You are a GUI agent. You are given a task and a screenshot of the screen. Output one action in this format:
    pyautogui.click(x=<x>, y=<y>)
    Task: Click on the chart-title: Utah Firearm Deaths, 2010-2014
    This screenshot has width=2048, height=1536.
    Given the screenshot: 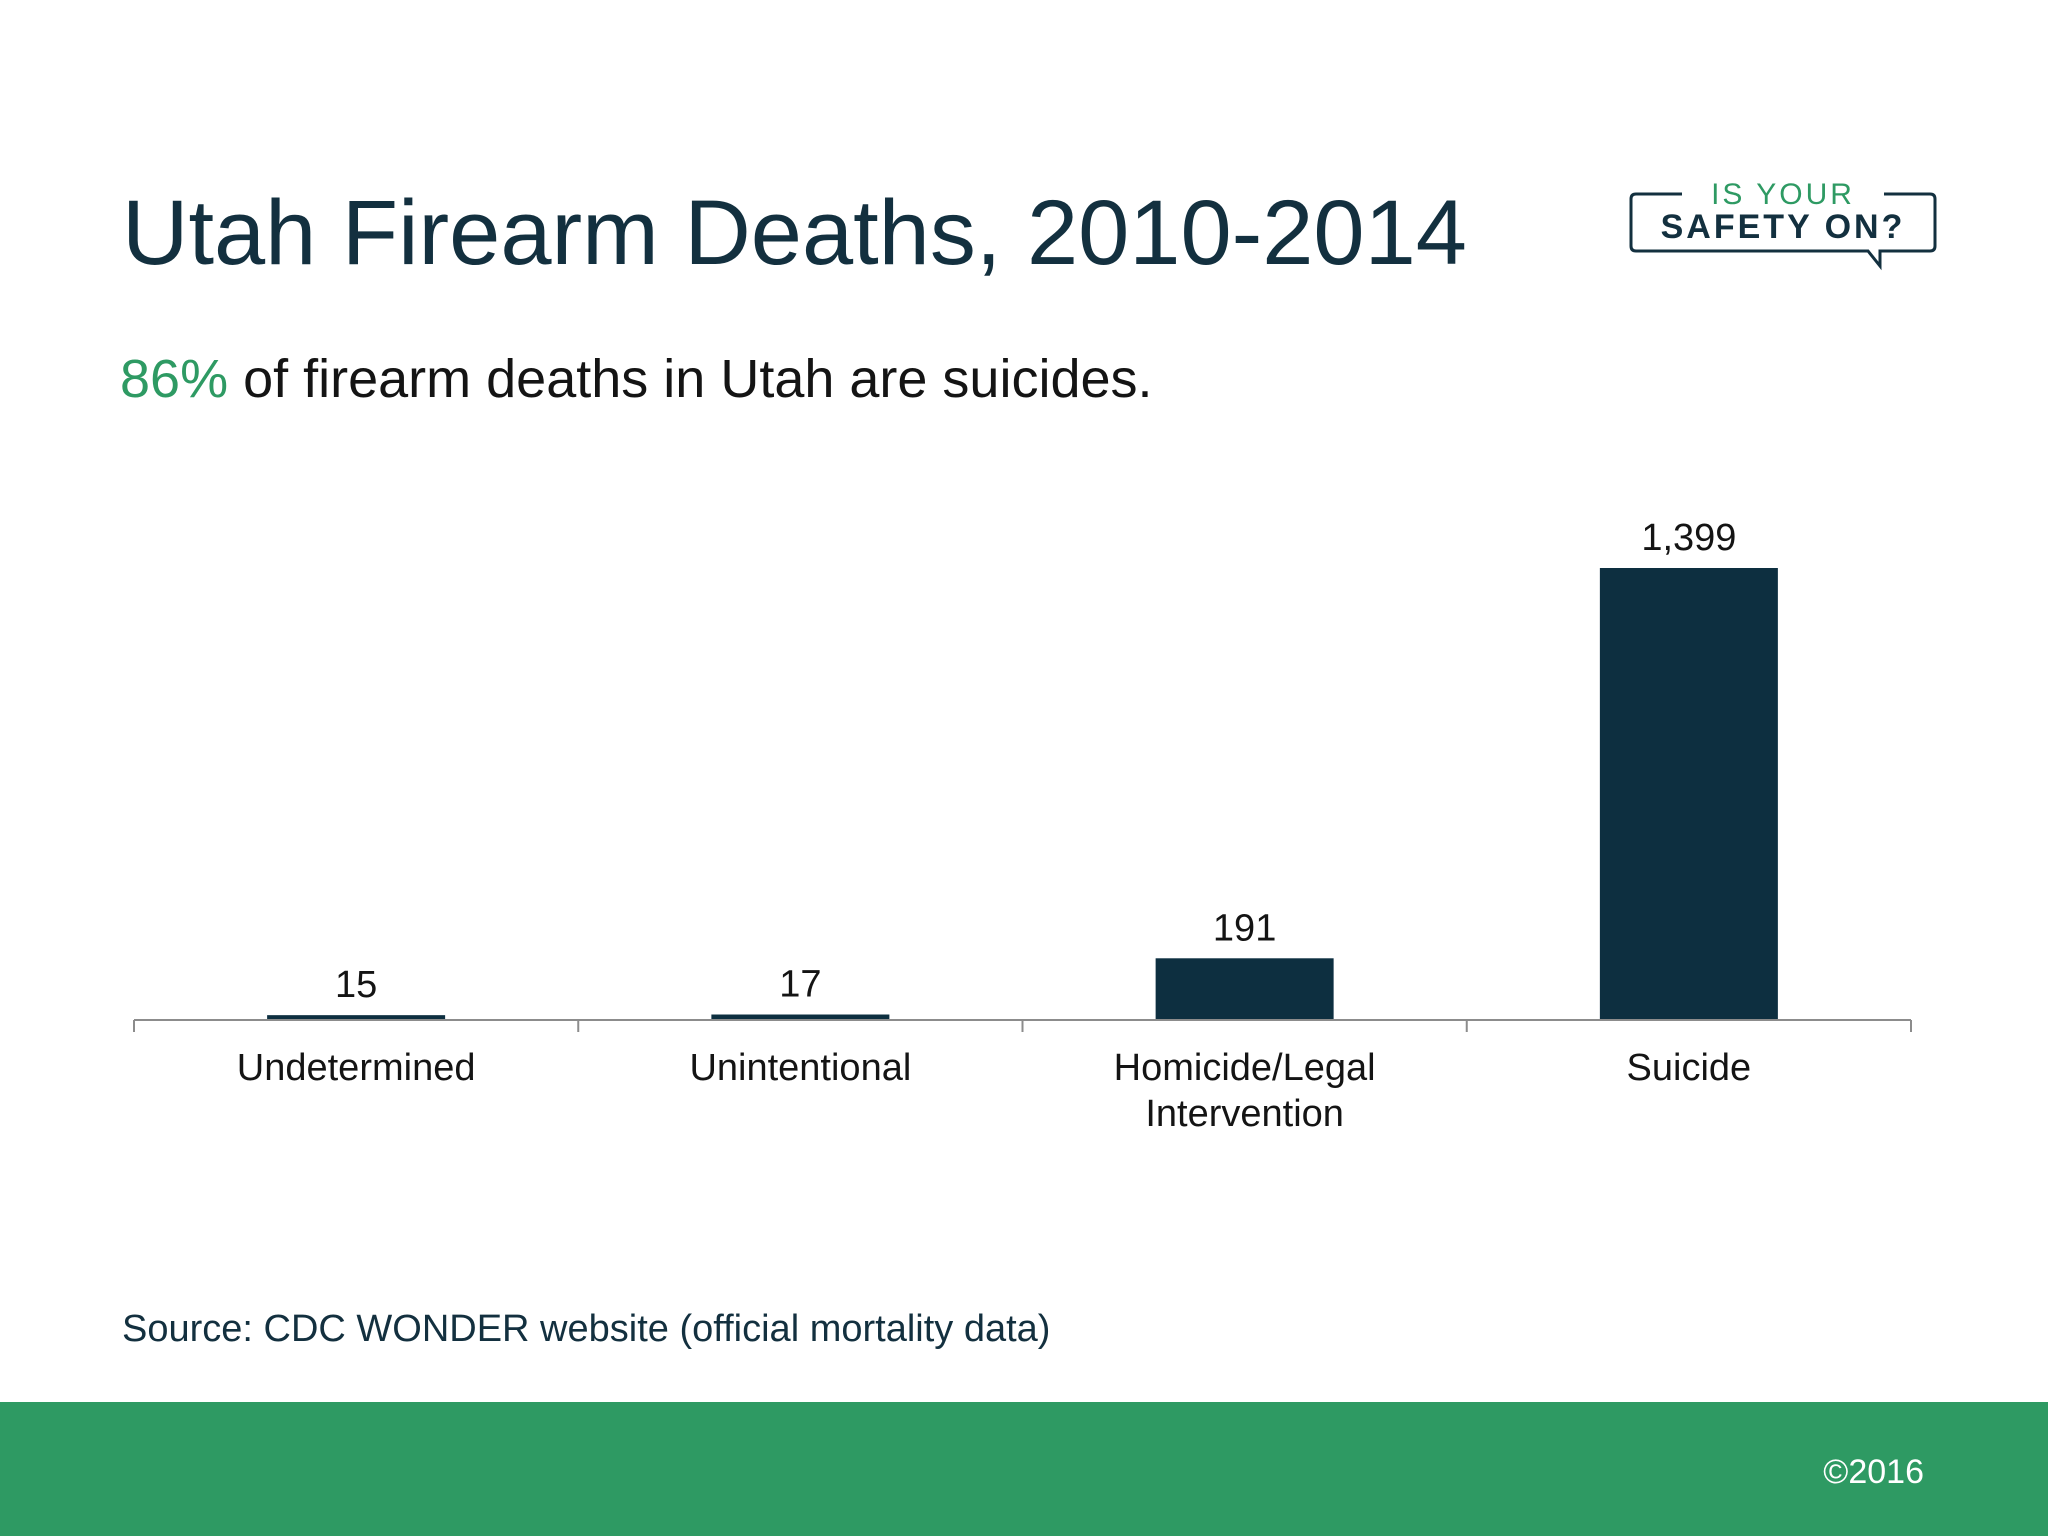 What is the action you would take?
    pyautogui.click(x=794, y=233)
    